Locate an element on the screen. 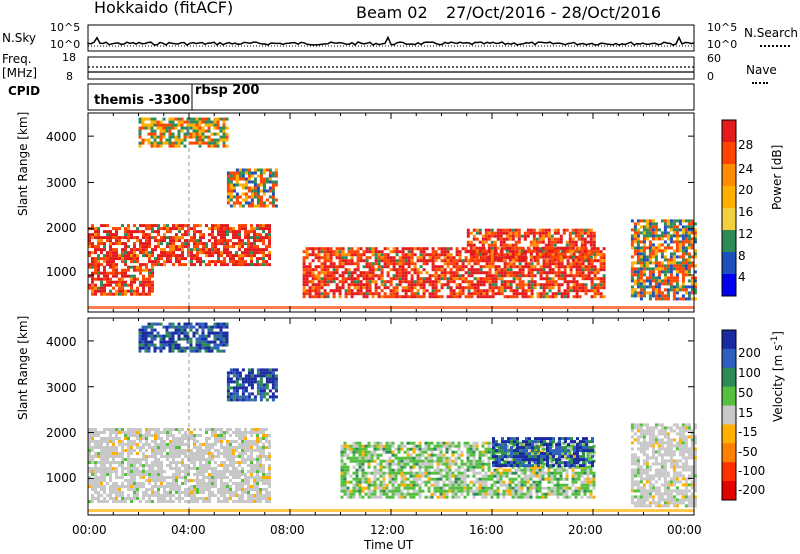 This screenshot has width=800, height=554. xtick-0800: 08:00 is located at coordinates (287, 530).